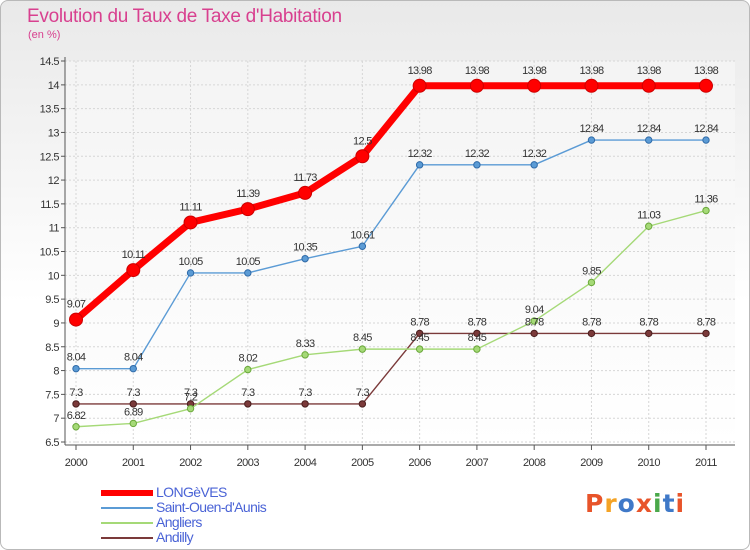 The width and height of the screenshot is (750, 550). What do you see at coordinates (680, 503) in the screenshot?
I see `logo-letter: i` at bounding box center [680, 503].